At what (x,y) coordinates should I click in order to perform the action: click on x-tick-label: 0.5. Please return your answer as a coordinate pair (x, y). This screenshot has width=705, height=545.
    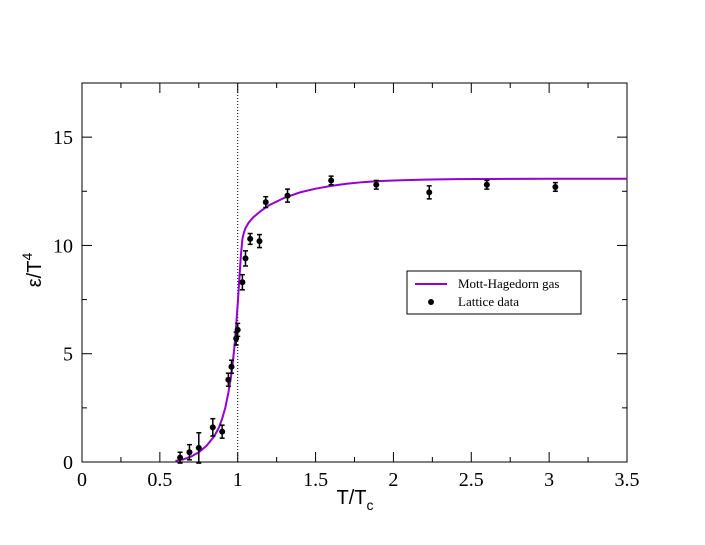
    Looking at the image, I should click on (159, 480).